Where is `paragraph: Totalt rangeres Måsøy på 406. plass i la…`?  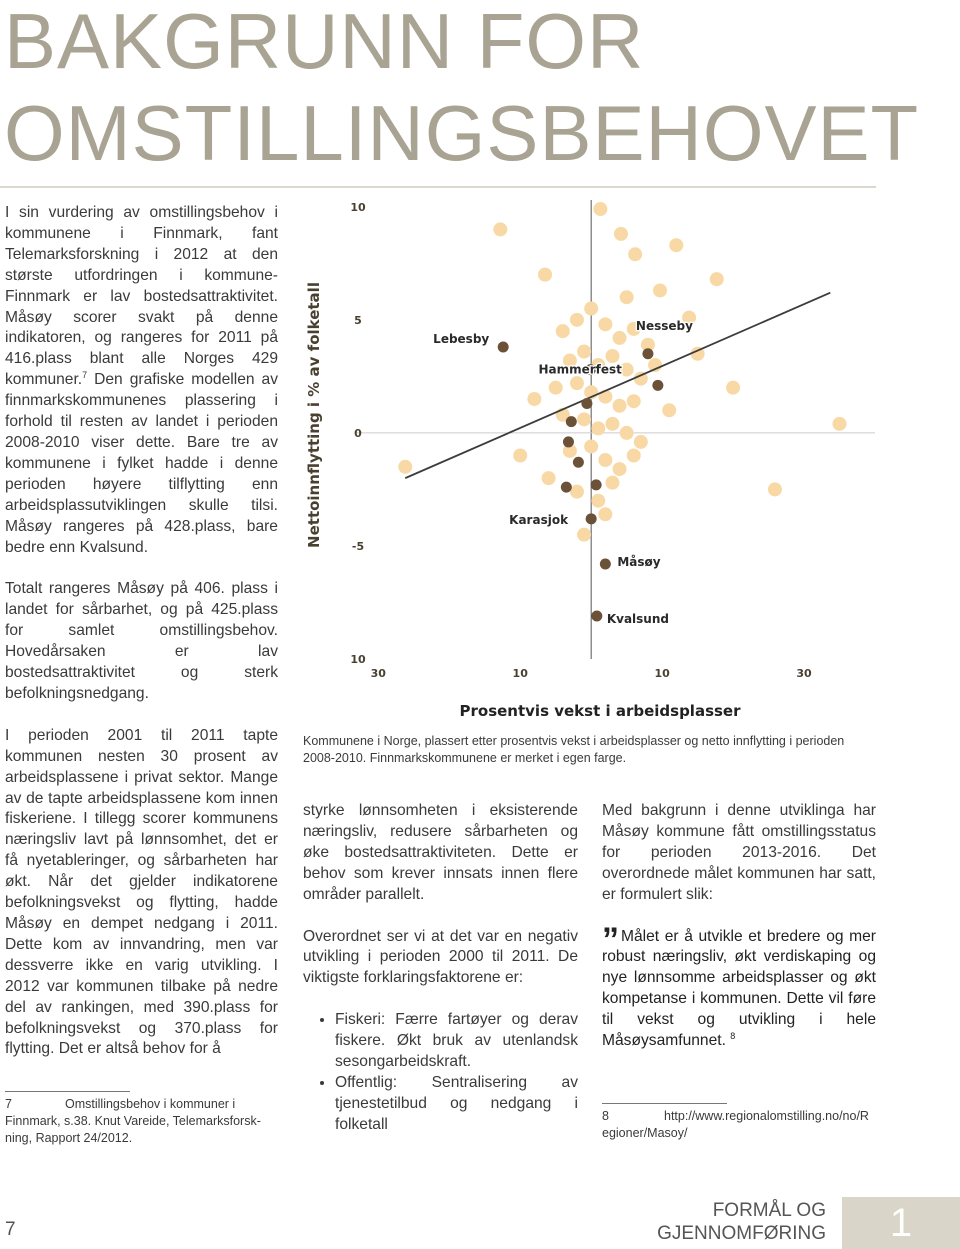 paragraph: Totalt rangeres Måsøy på 406. plass i la… is located at coordinates (141, 641).